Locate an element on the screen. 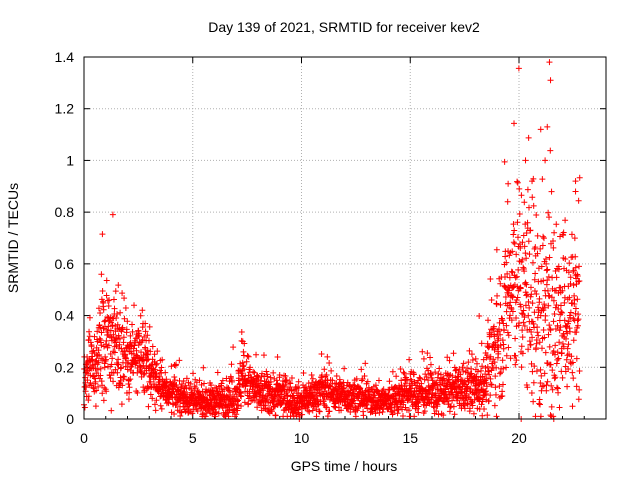 The width and height of the screenshot is (640, 480). y-tick-label: 1 is located at coordinates (70, 160).